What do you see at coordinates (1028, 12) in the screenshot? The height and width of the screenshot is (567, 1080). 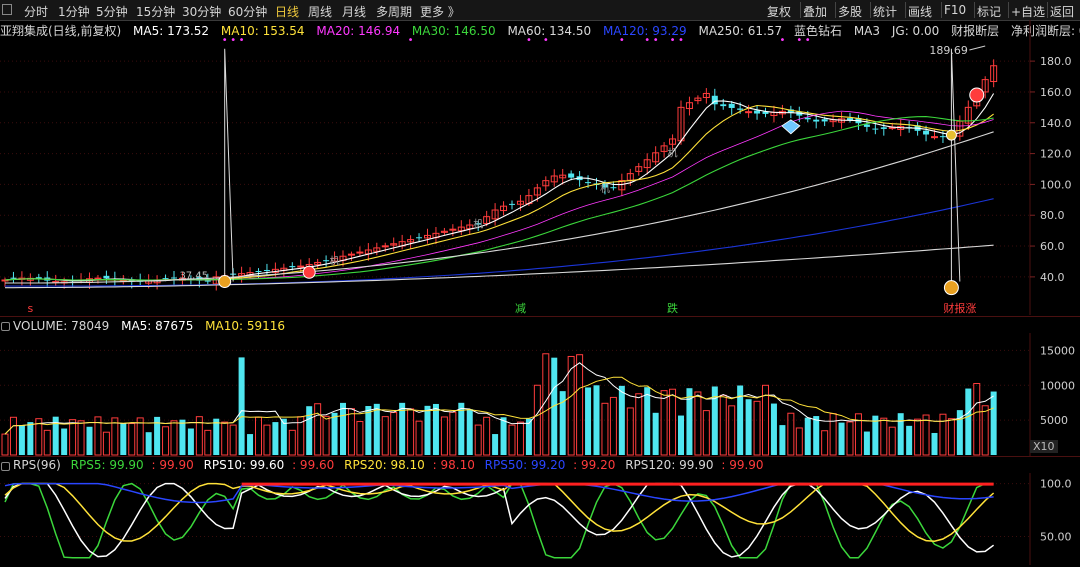 I see `toolbar-button-7: +自选` at bounding box center [1028, 12].